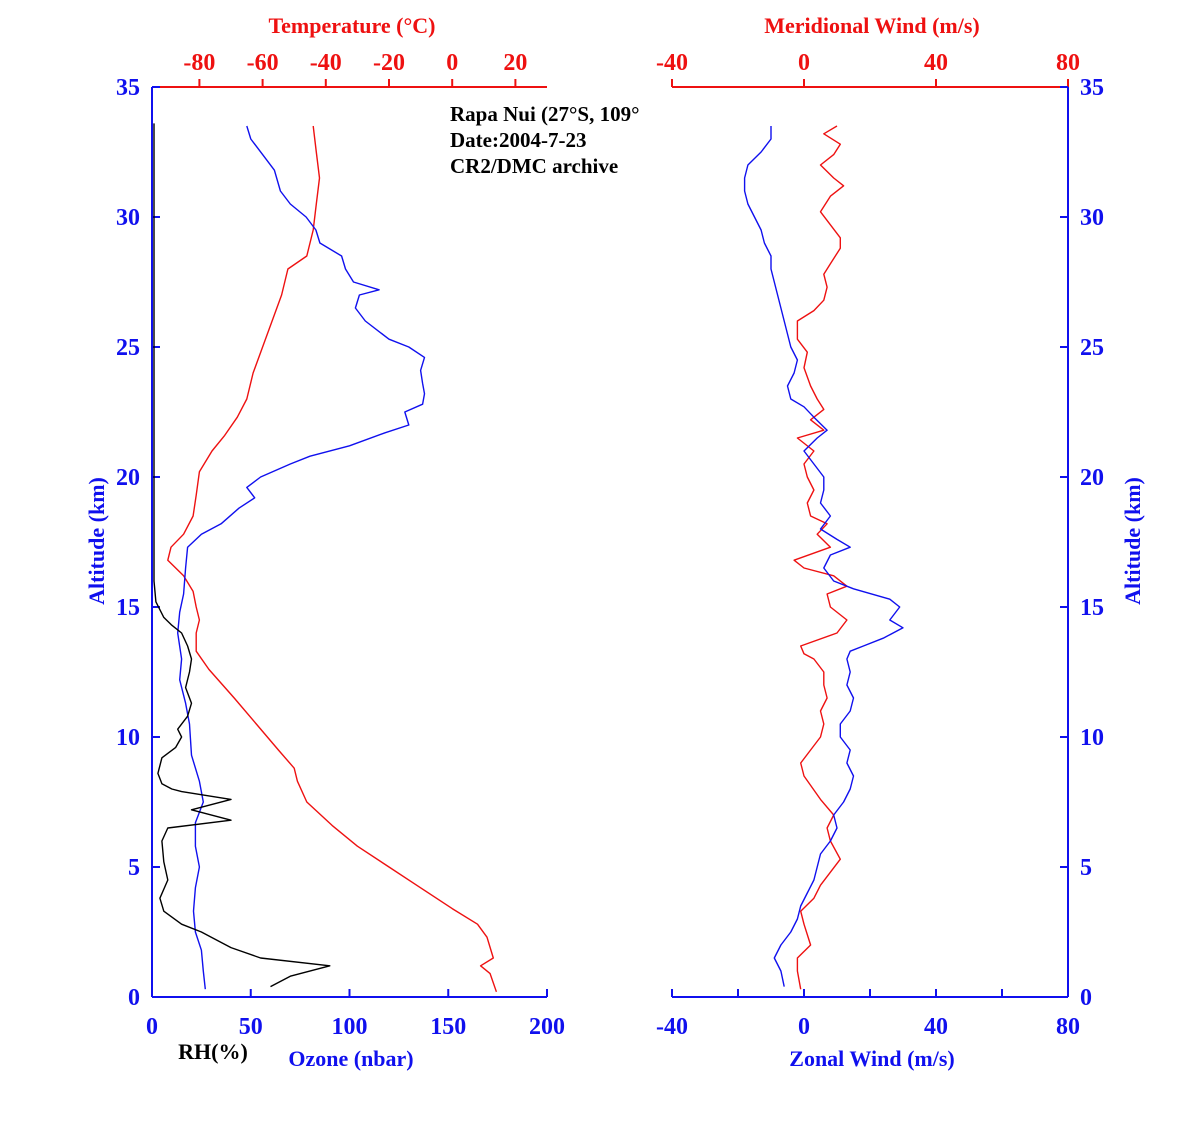 The image size is (1181, 1122). What do you see at coordinates (350, 1027) in the screenshot?
I see `left-bottom-tick-label: 100` at bounding box center [350, 1027].